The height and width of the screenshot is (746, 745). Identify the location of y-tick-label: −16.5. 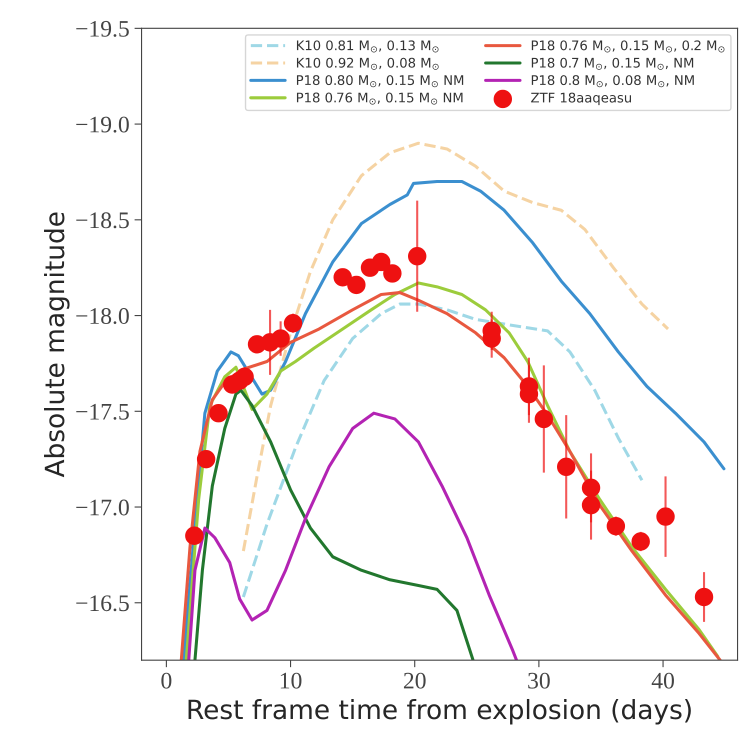
(102, 603).